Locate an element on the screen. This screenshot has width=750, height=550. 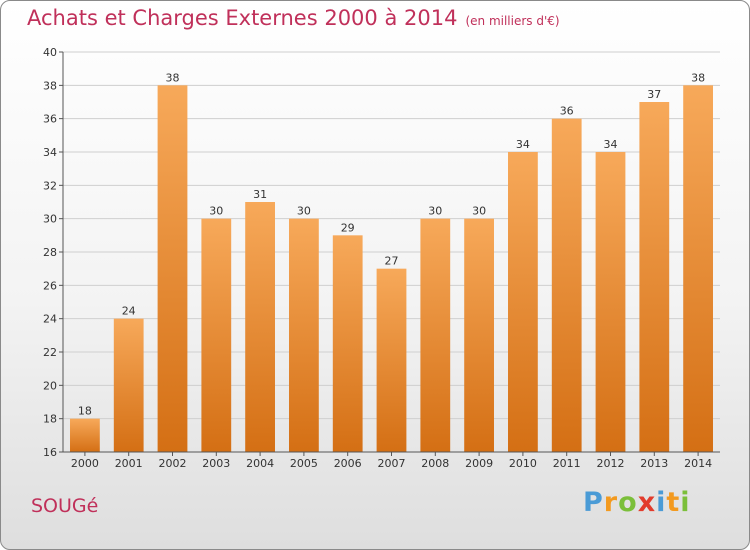
x-tick-label-2007: 2007 is located at coordinates (392, 463).